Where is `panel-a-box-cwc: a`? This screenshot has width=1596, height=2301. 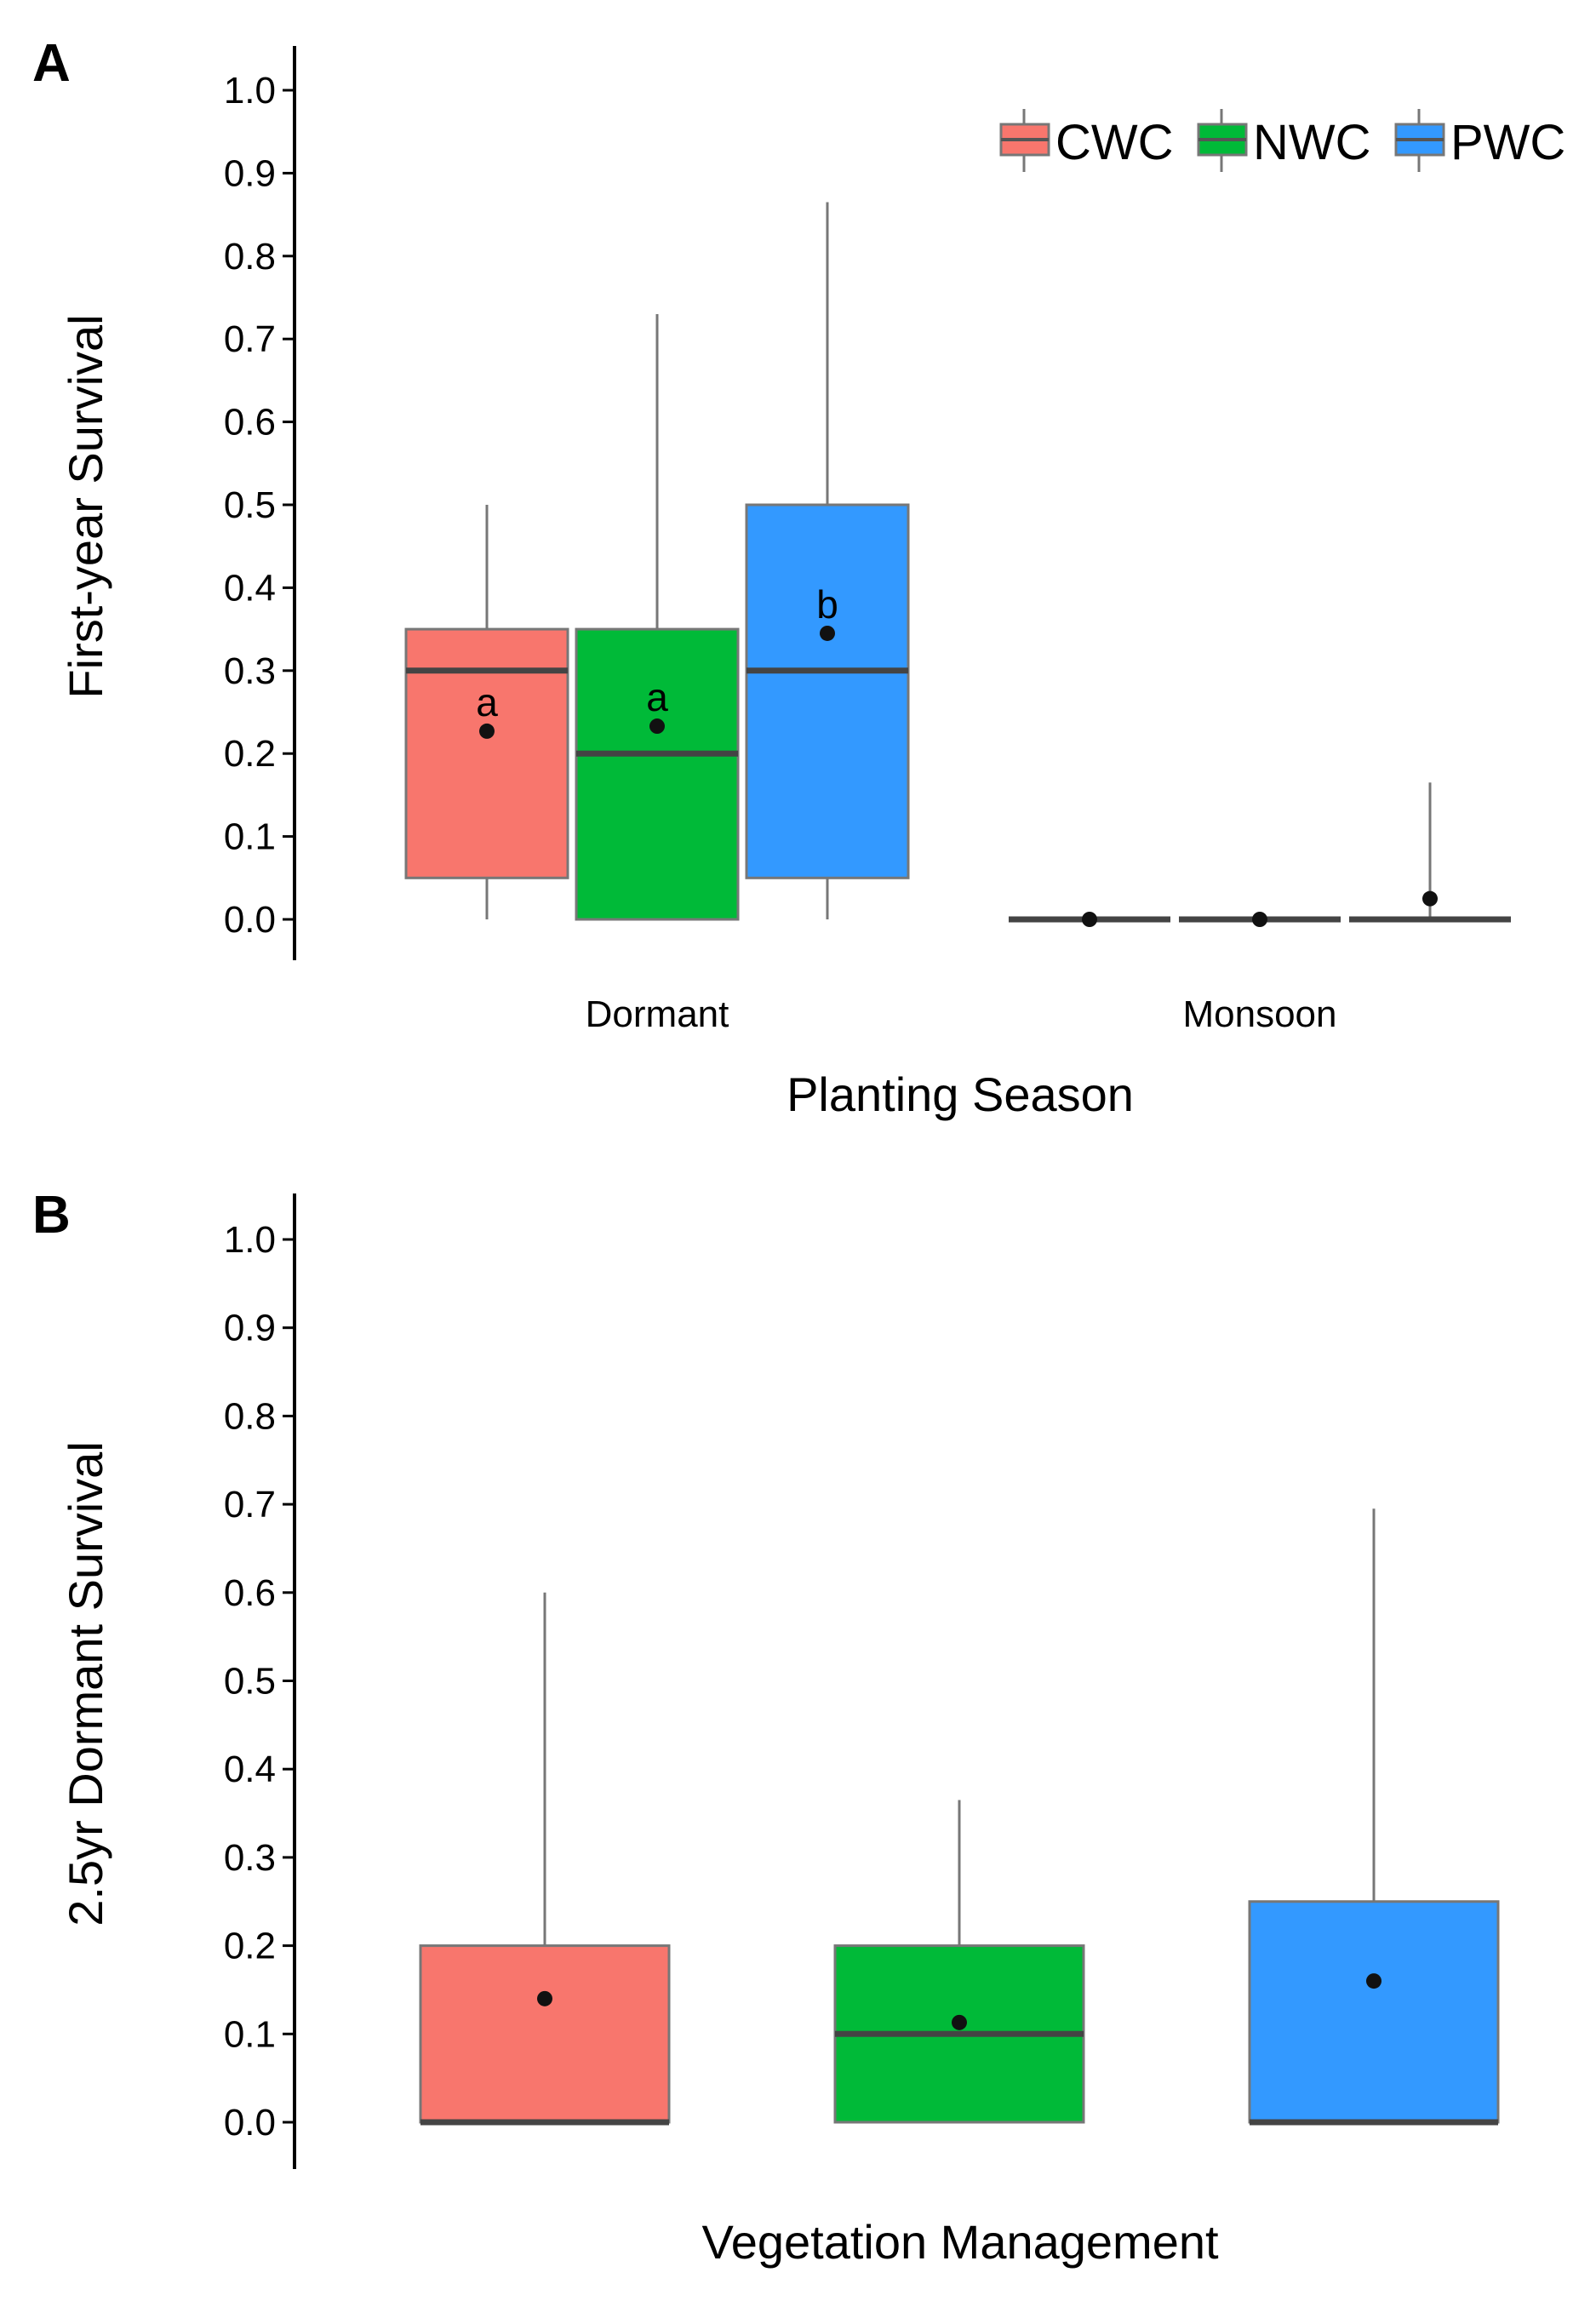 panel-a-box-cwc: a is located at coordinates (486, 712).